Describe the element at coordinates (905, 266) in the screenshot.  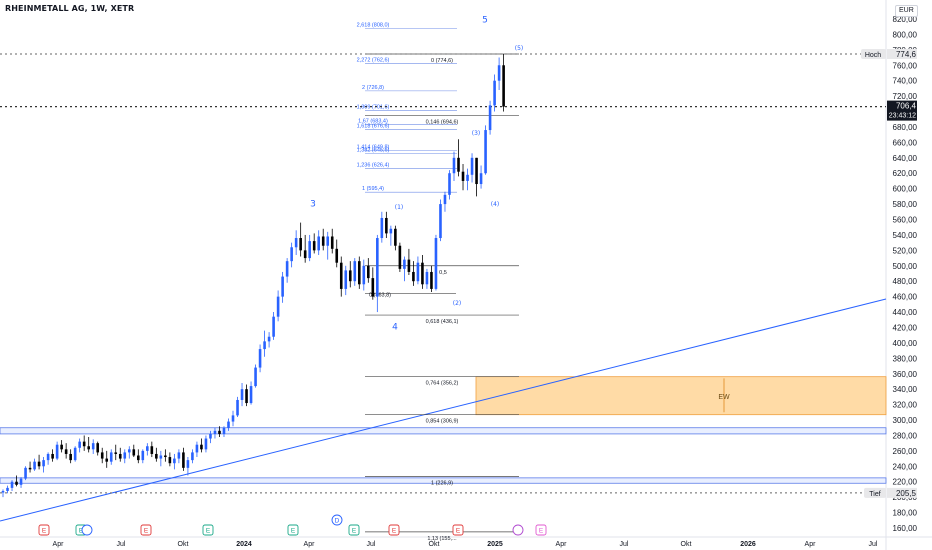
I see `y-tick-label: 500,00` at that location.